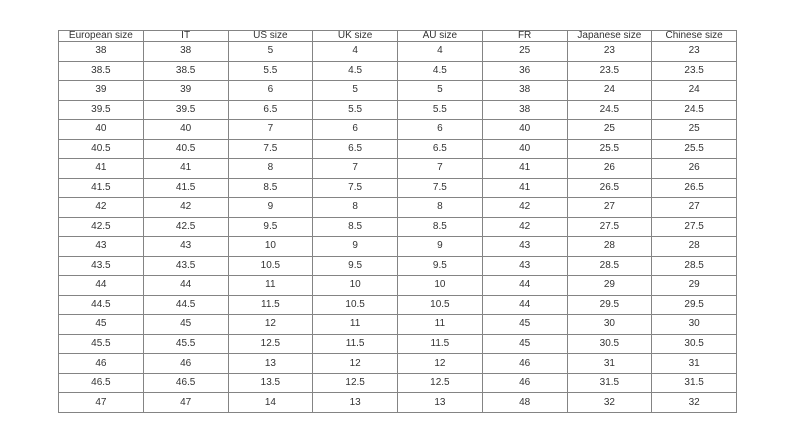  I want to click on table-cell: 38.5, so click(101, 71).